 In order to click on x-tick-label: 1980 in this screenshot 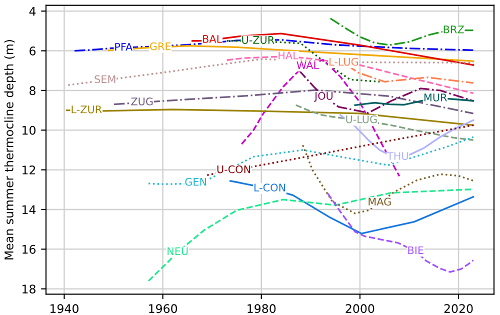, I will do `click(262, 309)`.